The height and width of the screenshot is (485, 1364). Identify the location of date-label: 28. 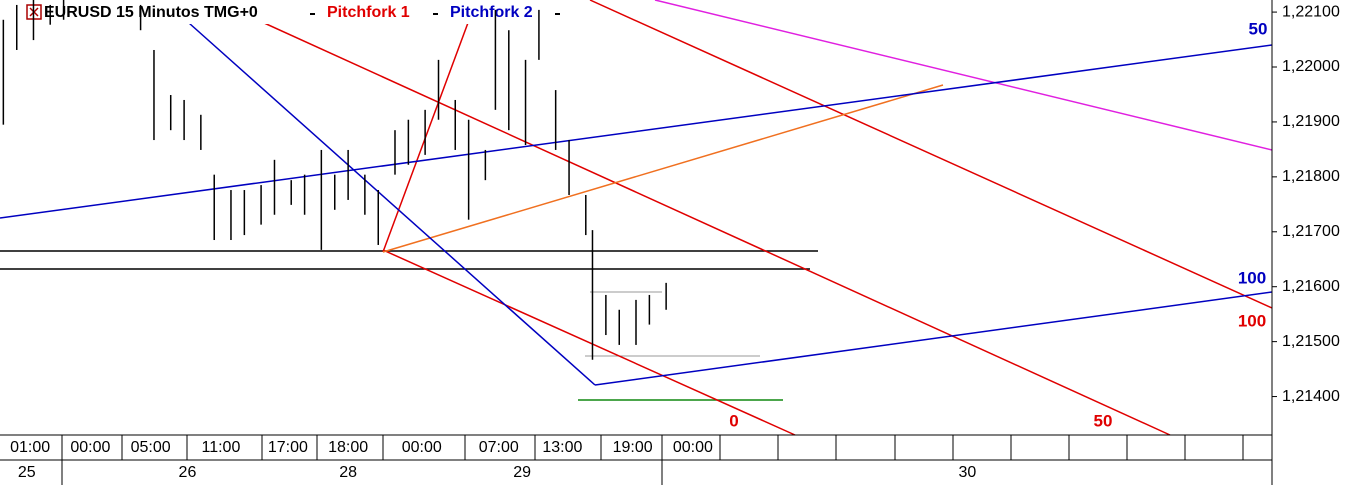
(348, 472).